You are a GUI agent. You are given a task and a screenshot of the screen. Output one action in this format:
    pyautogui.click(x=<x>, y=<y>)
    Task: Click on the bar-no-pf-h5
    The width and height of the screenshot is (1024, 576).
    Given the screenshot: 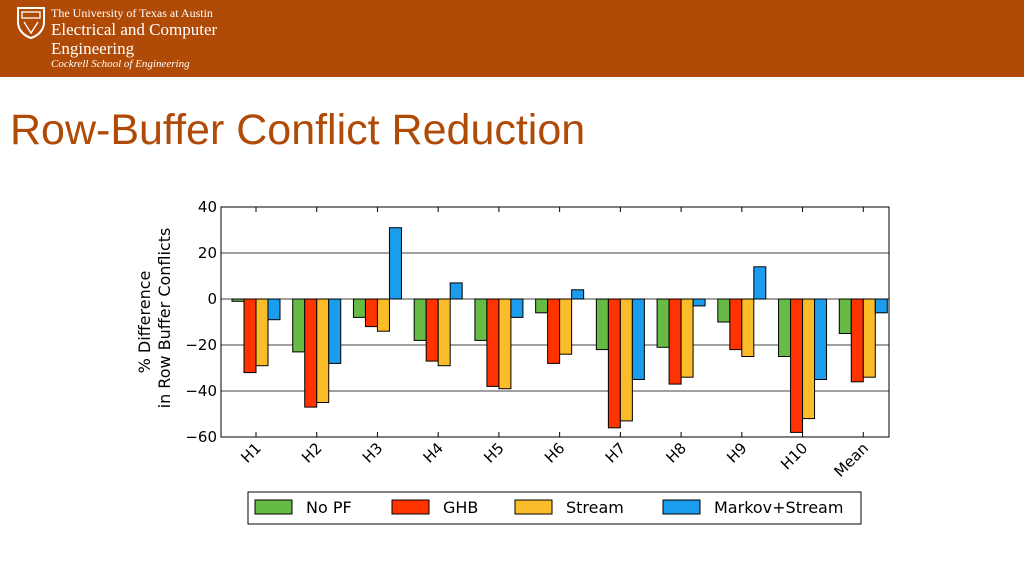 What is the action you would take?
    pyautogui.click(x=481, y=319)
    